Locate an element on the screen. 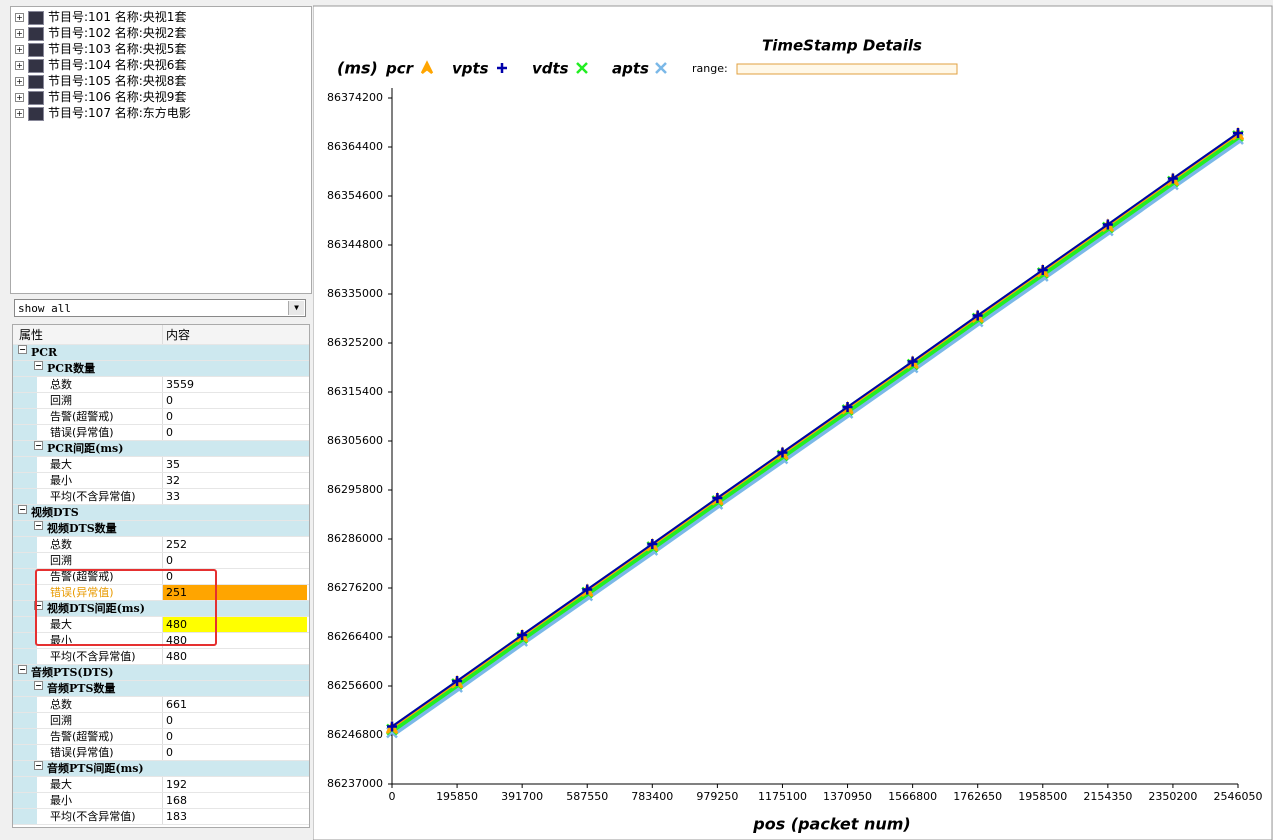 The width and height of the screenshot is (1273, 840). tree-item: + 节目号:103 名称:央视5套 is located at coordinates (100, 49).